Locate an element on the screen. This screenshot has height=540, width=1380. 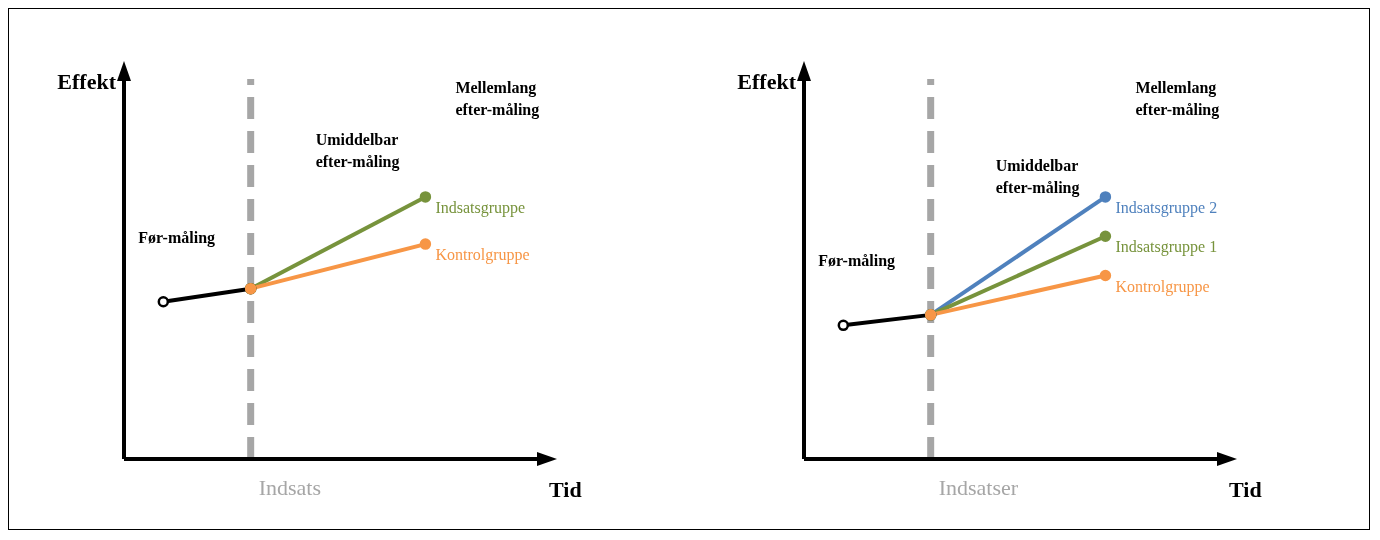
series-label: Indsatsgruppe is located at coordinates (480, 207).